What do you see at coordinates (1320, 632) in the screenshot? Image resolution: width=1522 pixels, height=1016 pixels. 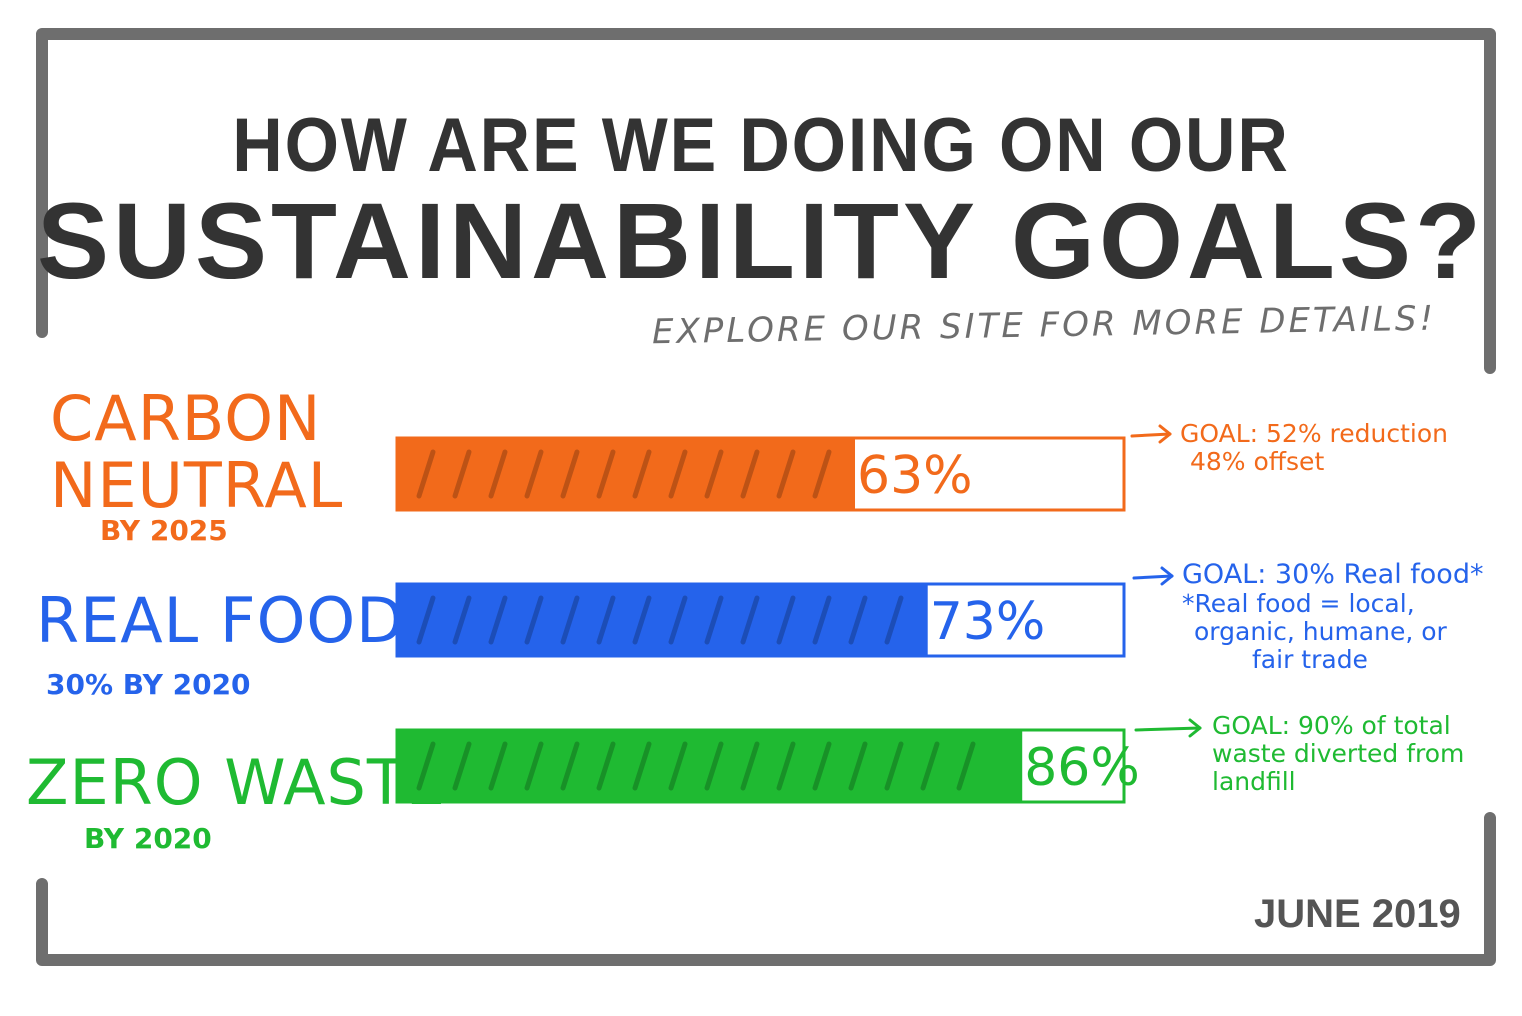 I see `food-note-line-3: organic, humane, or` at bounding box center [1320, 632].